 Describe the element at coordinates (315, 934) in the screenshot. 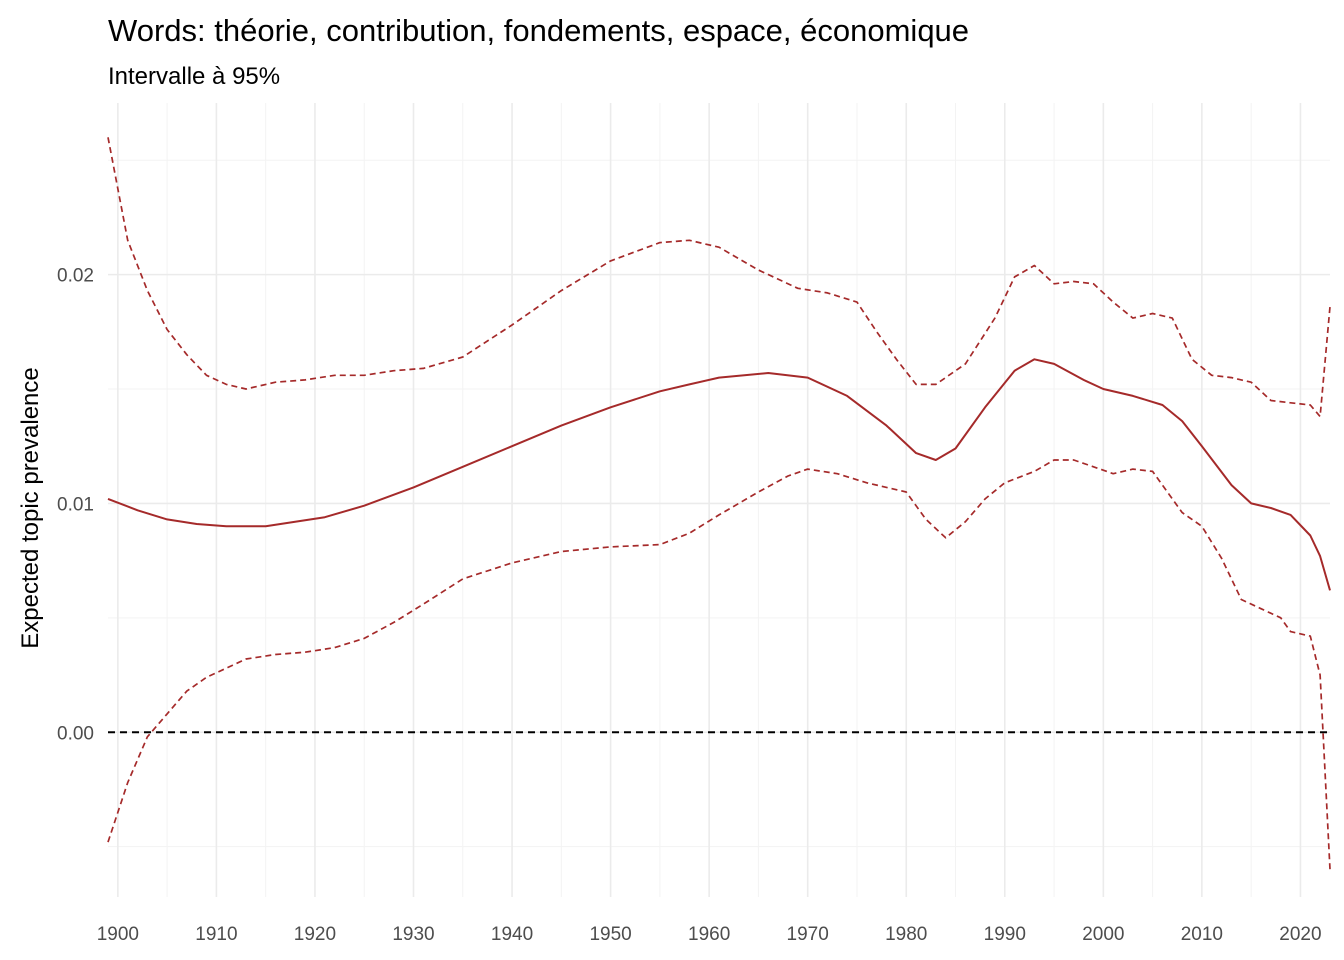

I see `x-tick-label: 1920` at that location.